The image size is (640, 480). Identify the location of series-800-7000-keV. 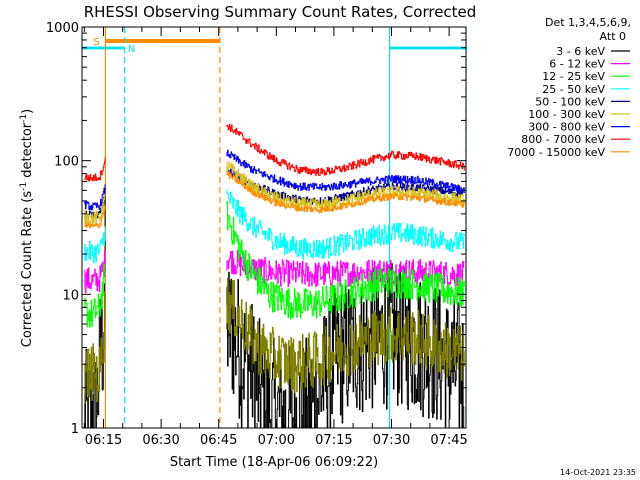
(274, 152).